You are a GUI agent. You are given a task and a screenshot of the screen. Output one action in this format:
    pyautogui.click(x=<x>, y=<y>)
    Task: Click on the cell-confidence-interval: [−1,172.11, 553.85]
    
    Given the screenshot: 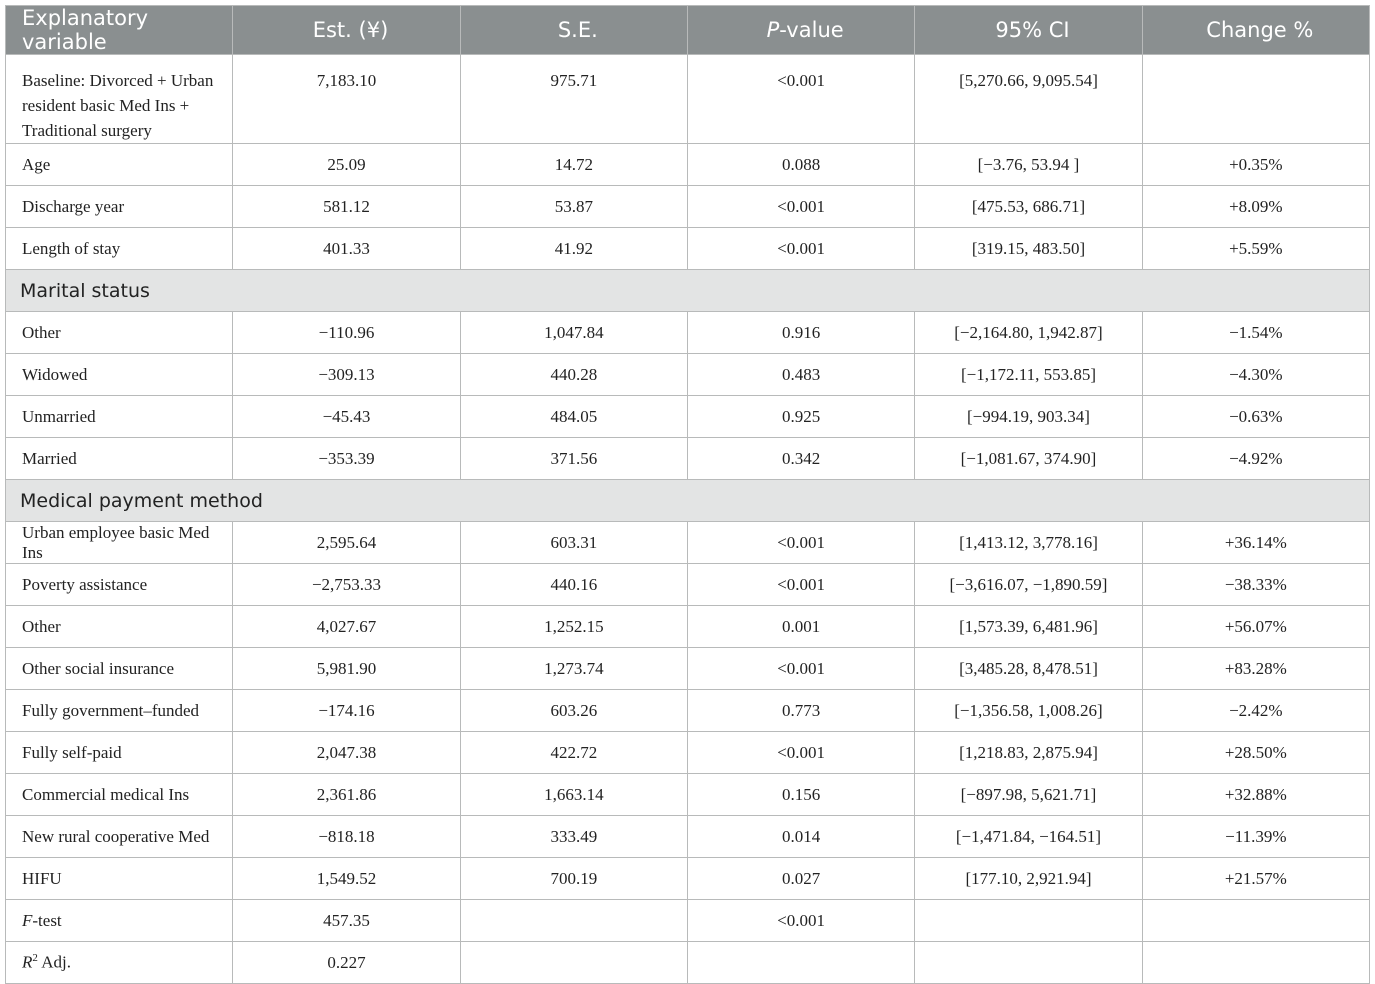 What is the action you would take?
    pyautogui.click(x=1028, y=374)
    